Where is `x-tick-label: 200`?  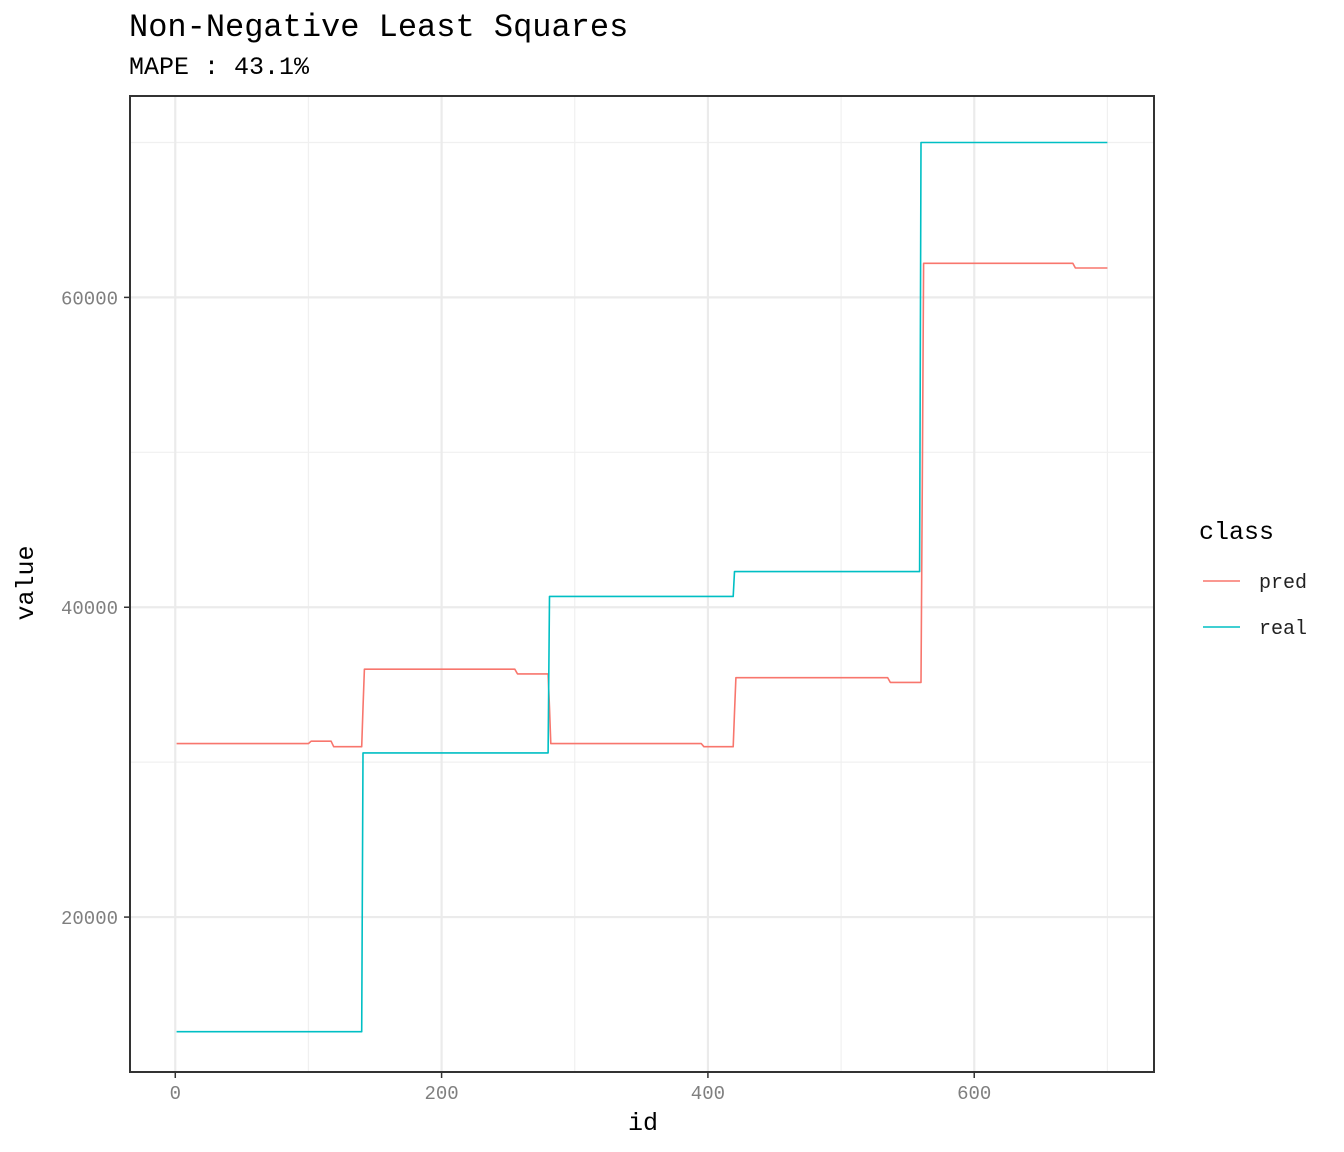
x-tick-label: 200 is located at coordinates (441, 1094).